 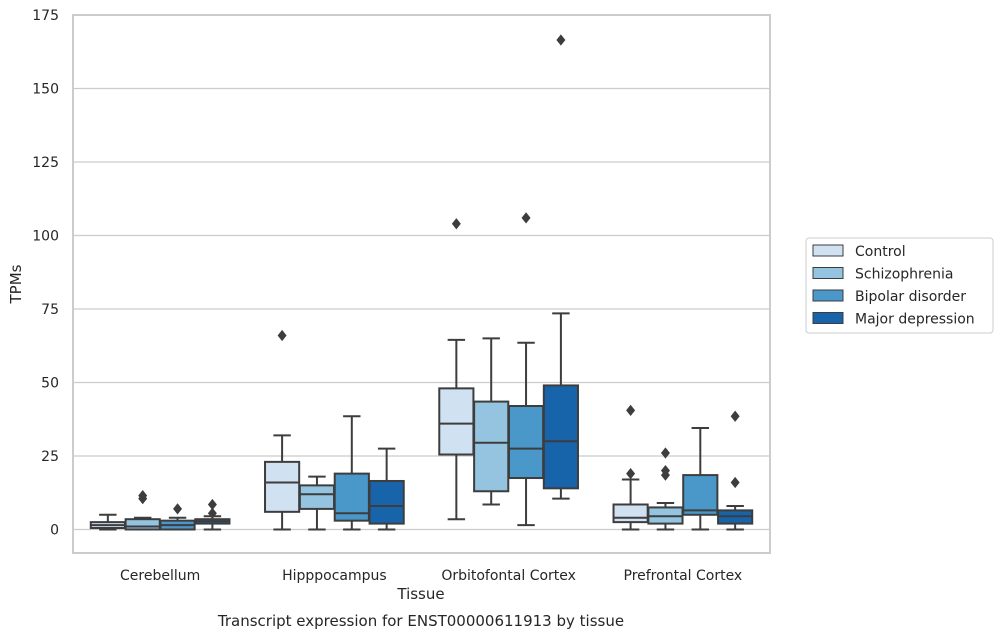 What do you see at coordinates (904, 275) in the screenshot?
I see `legend-label: Schizophrenia` at bounding box center [904, 275].